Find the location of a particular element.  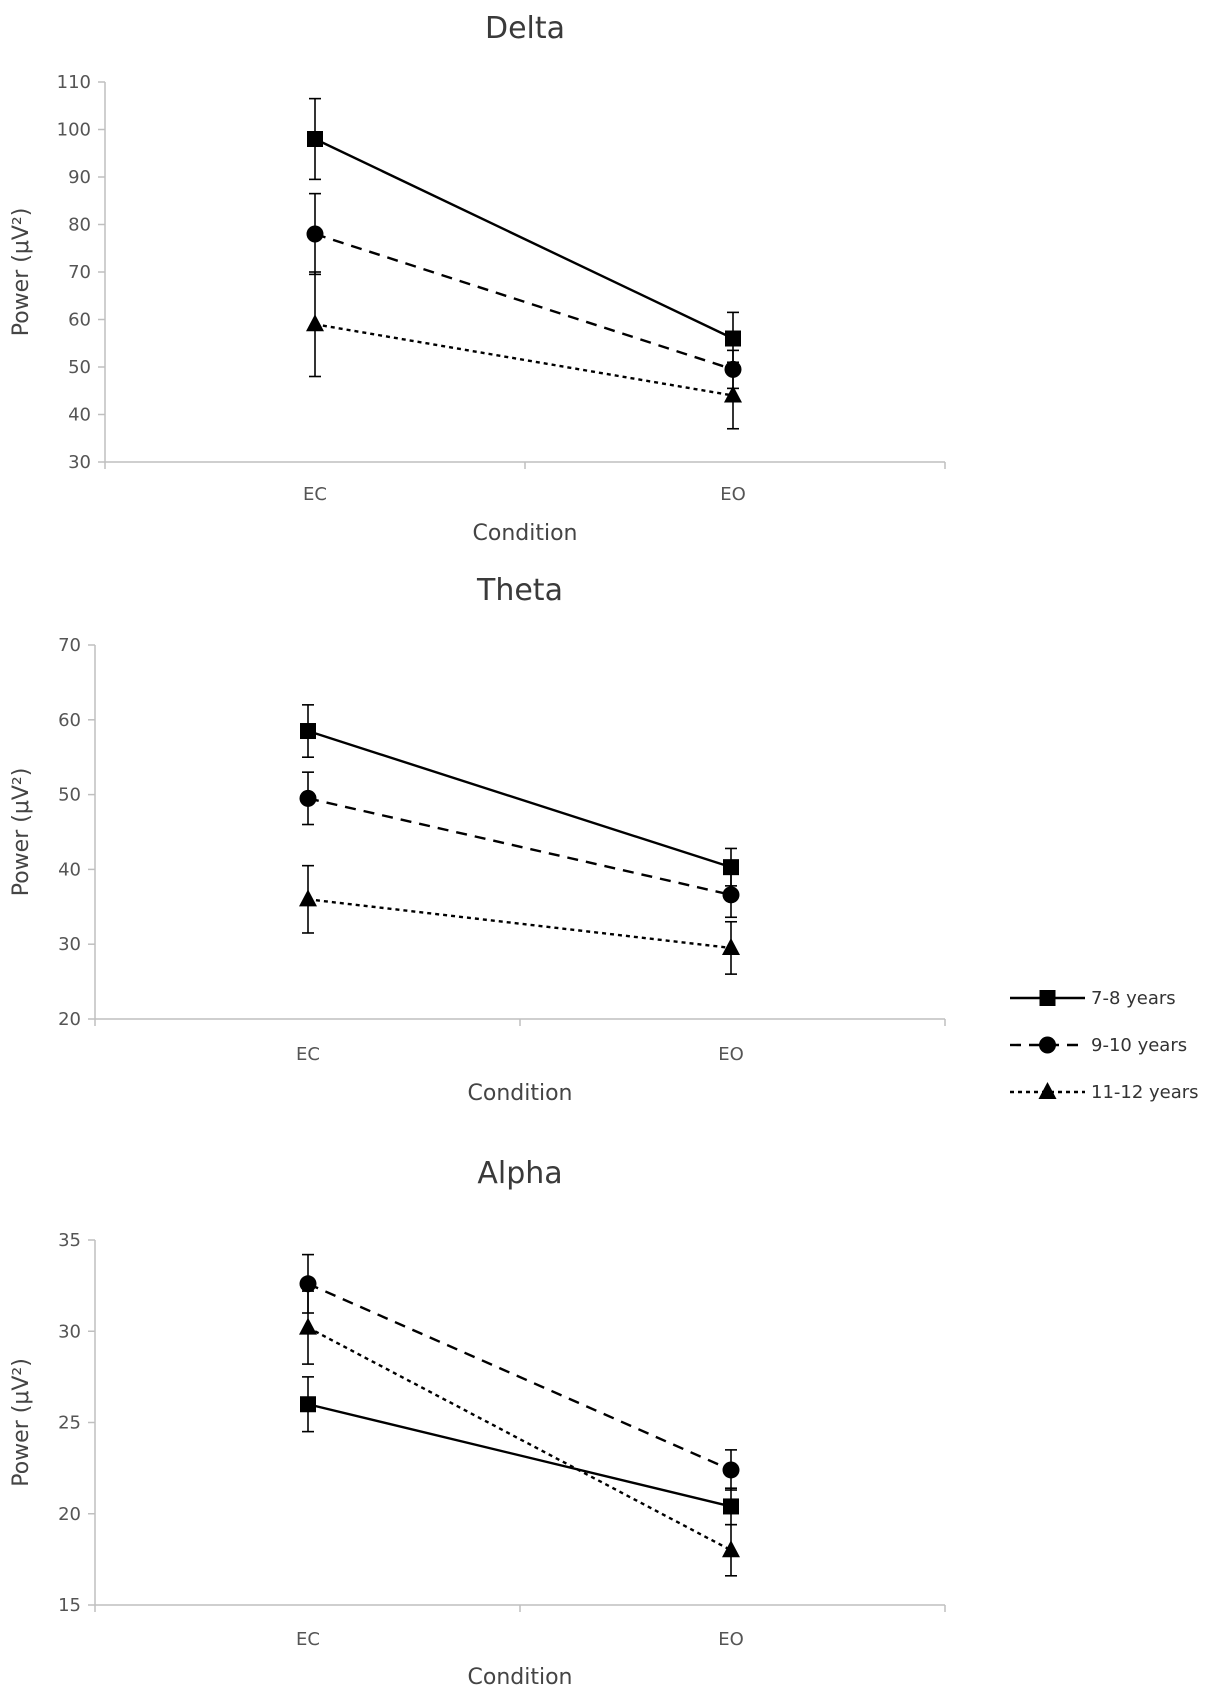

legend-item: 7-8 years is located at coordinates (1093, 998).